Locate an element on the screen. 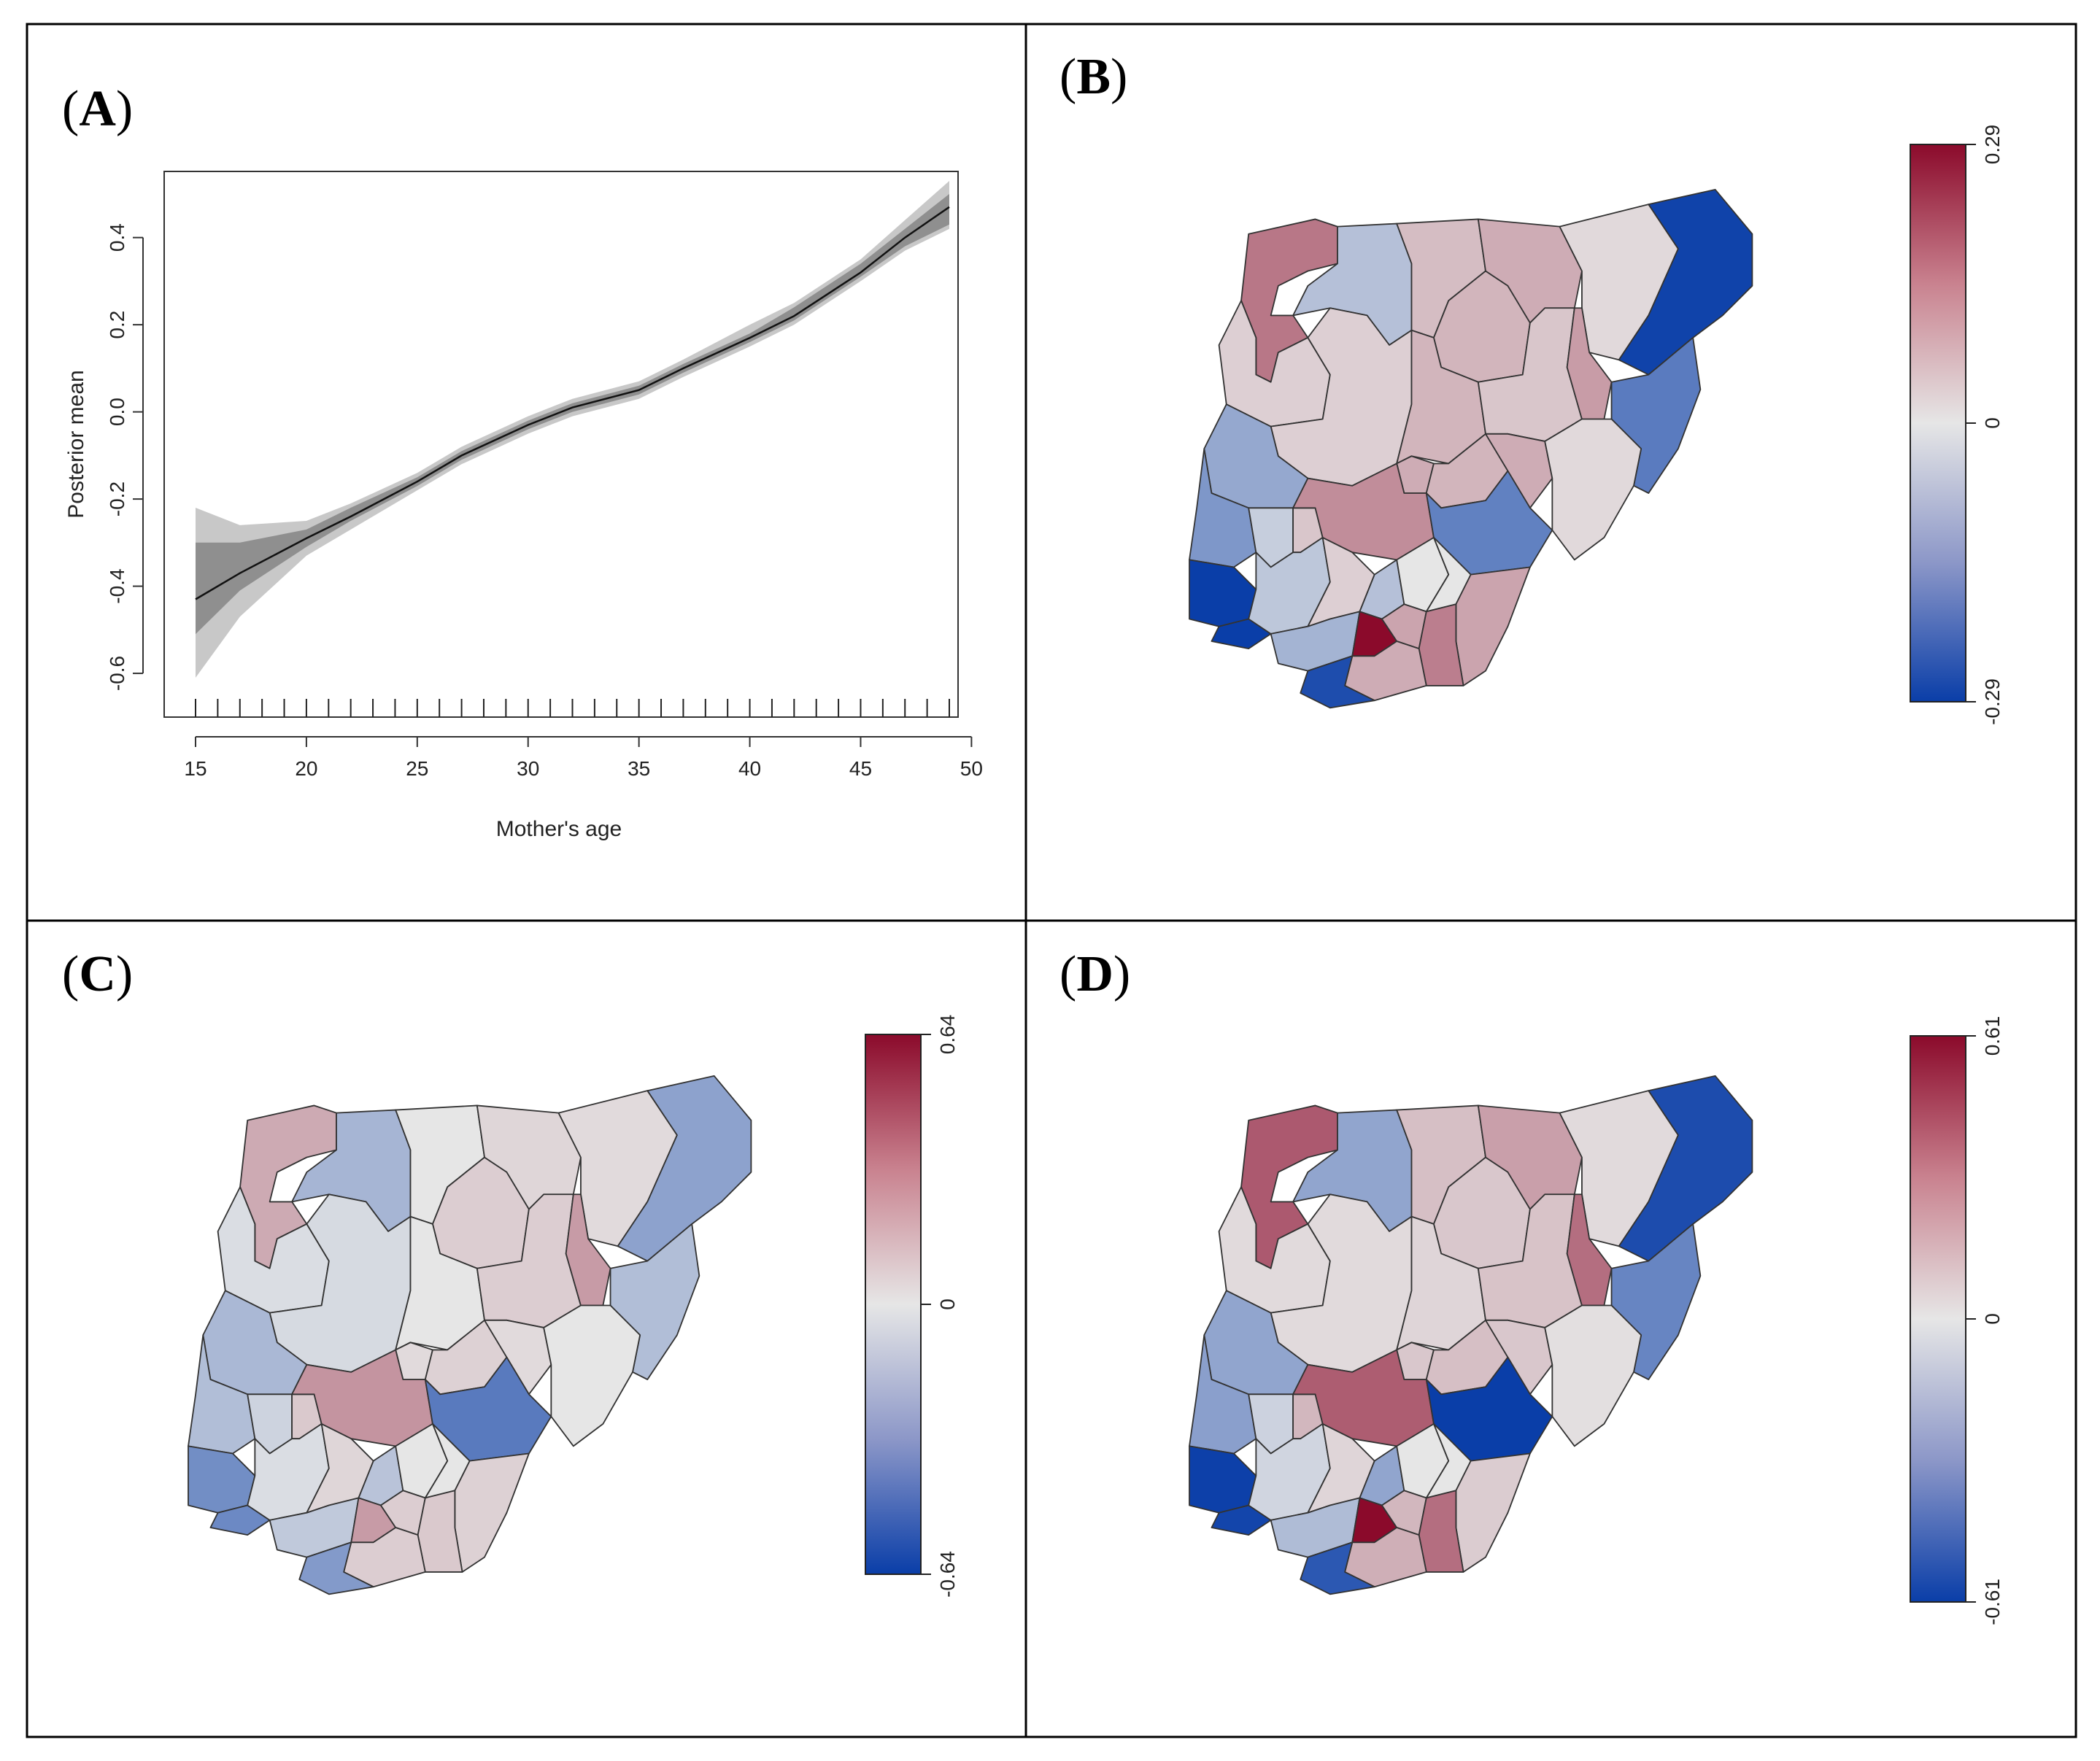 This screenshot has width=2100, height=1761. credible-bands is located at coordinates (572, 429).